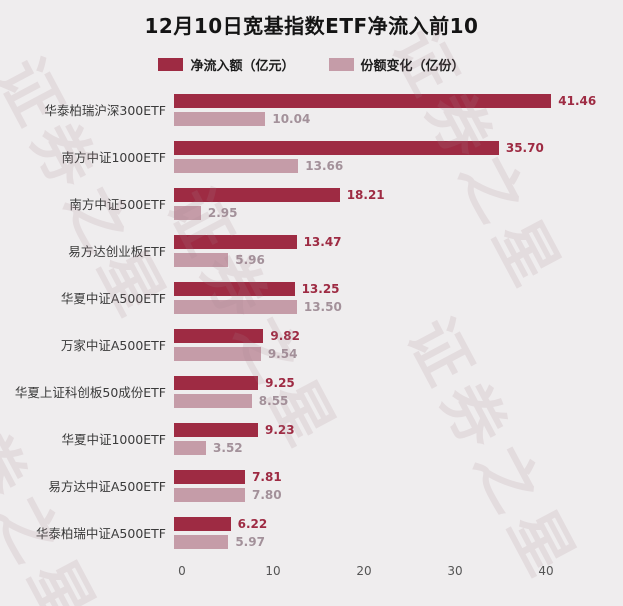  What do you see at coordinates (280, 382) in the screenshot?
I see `net-inflow-value: 9.25` at bounding box center [280, 382].